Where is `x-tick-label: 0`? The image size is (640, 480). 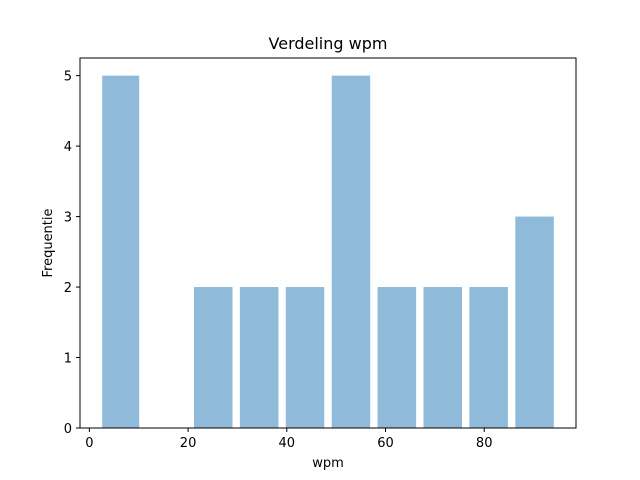
x-tick-label: 0 is located at coordinates (89, 443).